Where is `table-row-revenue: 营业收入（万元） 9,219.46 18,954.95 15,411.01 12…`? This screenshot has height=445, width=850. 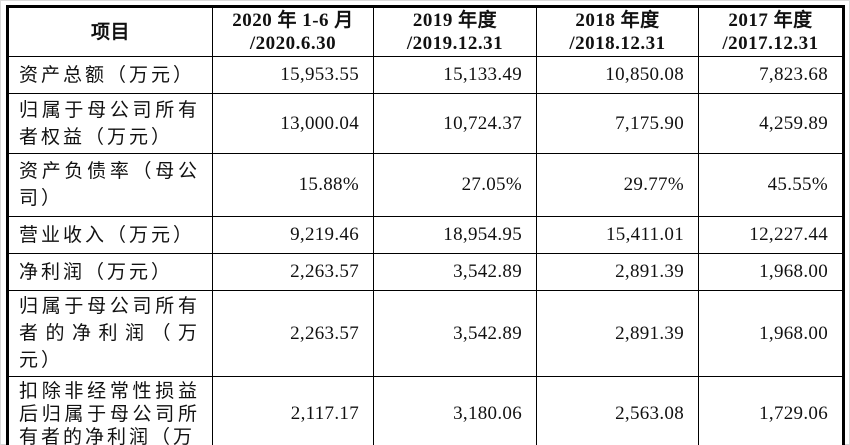 table-row-revenue: 营业收入（万元） 9,219.46 18,954.95 15,411.01 12… is located at coordinates (425, 235).